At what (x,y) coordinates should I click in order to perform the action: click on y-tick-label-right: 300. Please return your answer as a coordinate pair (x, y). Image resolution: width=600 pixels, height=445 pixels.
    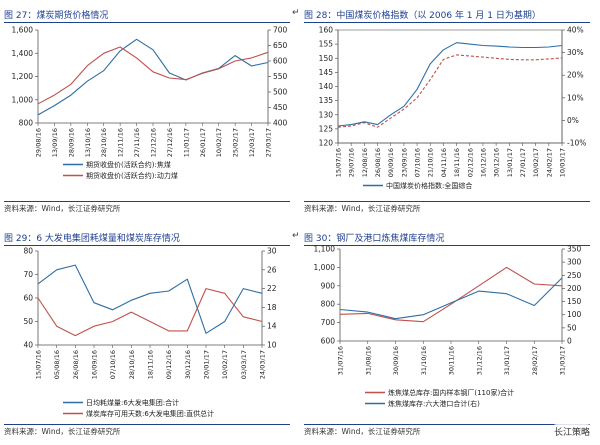
    Looking at the image, I should click on (574, 262).